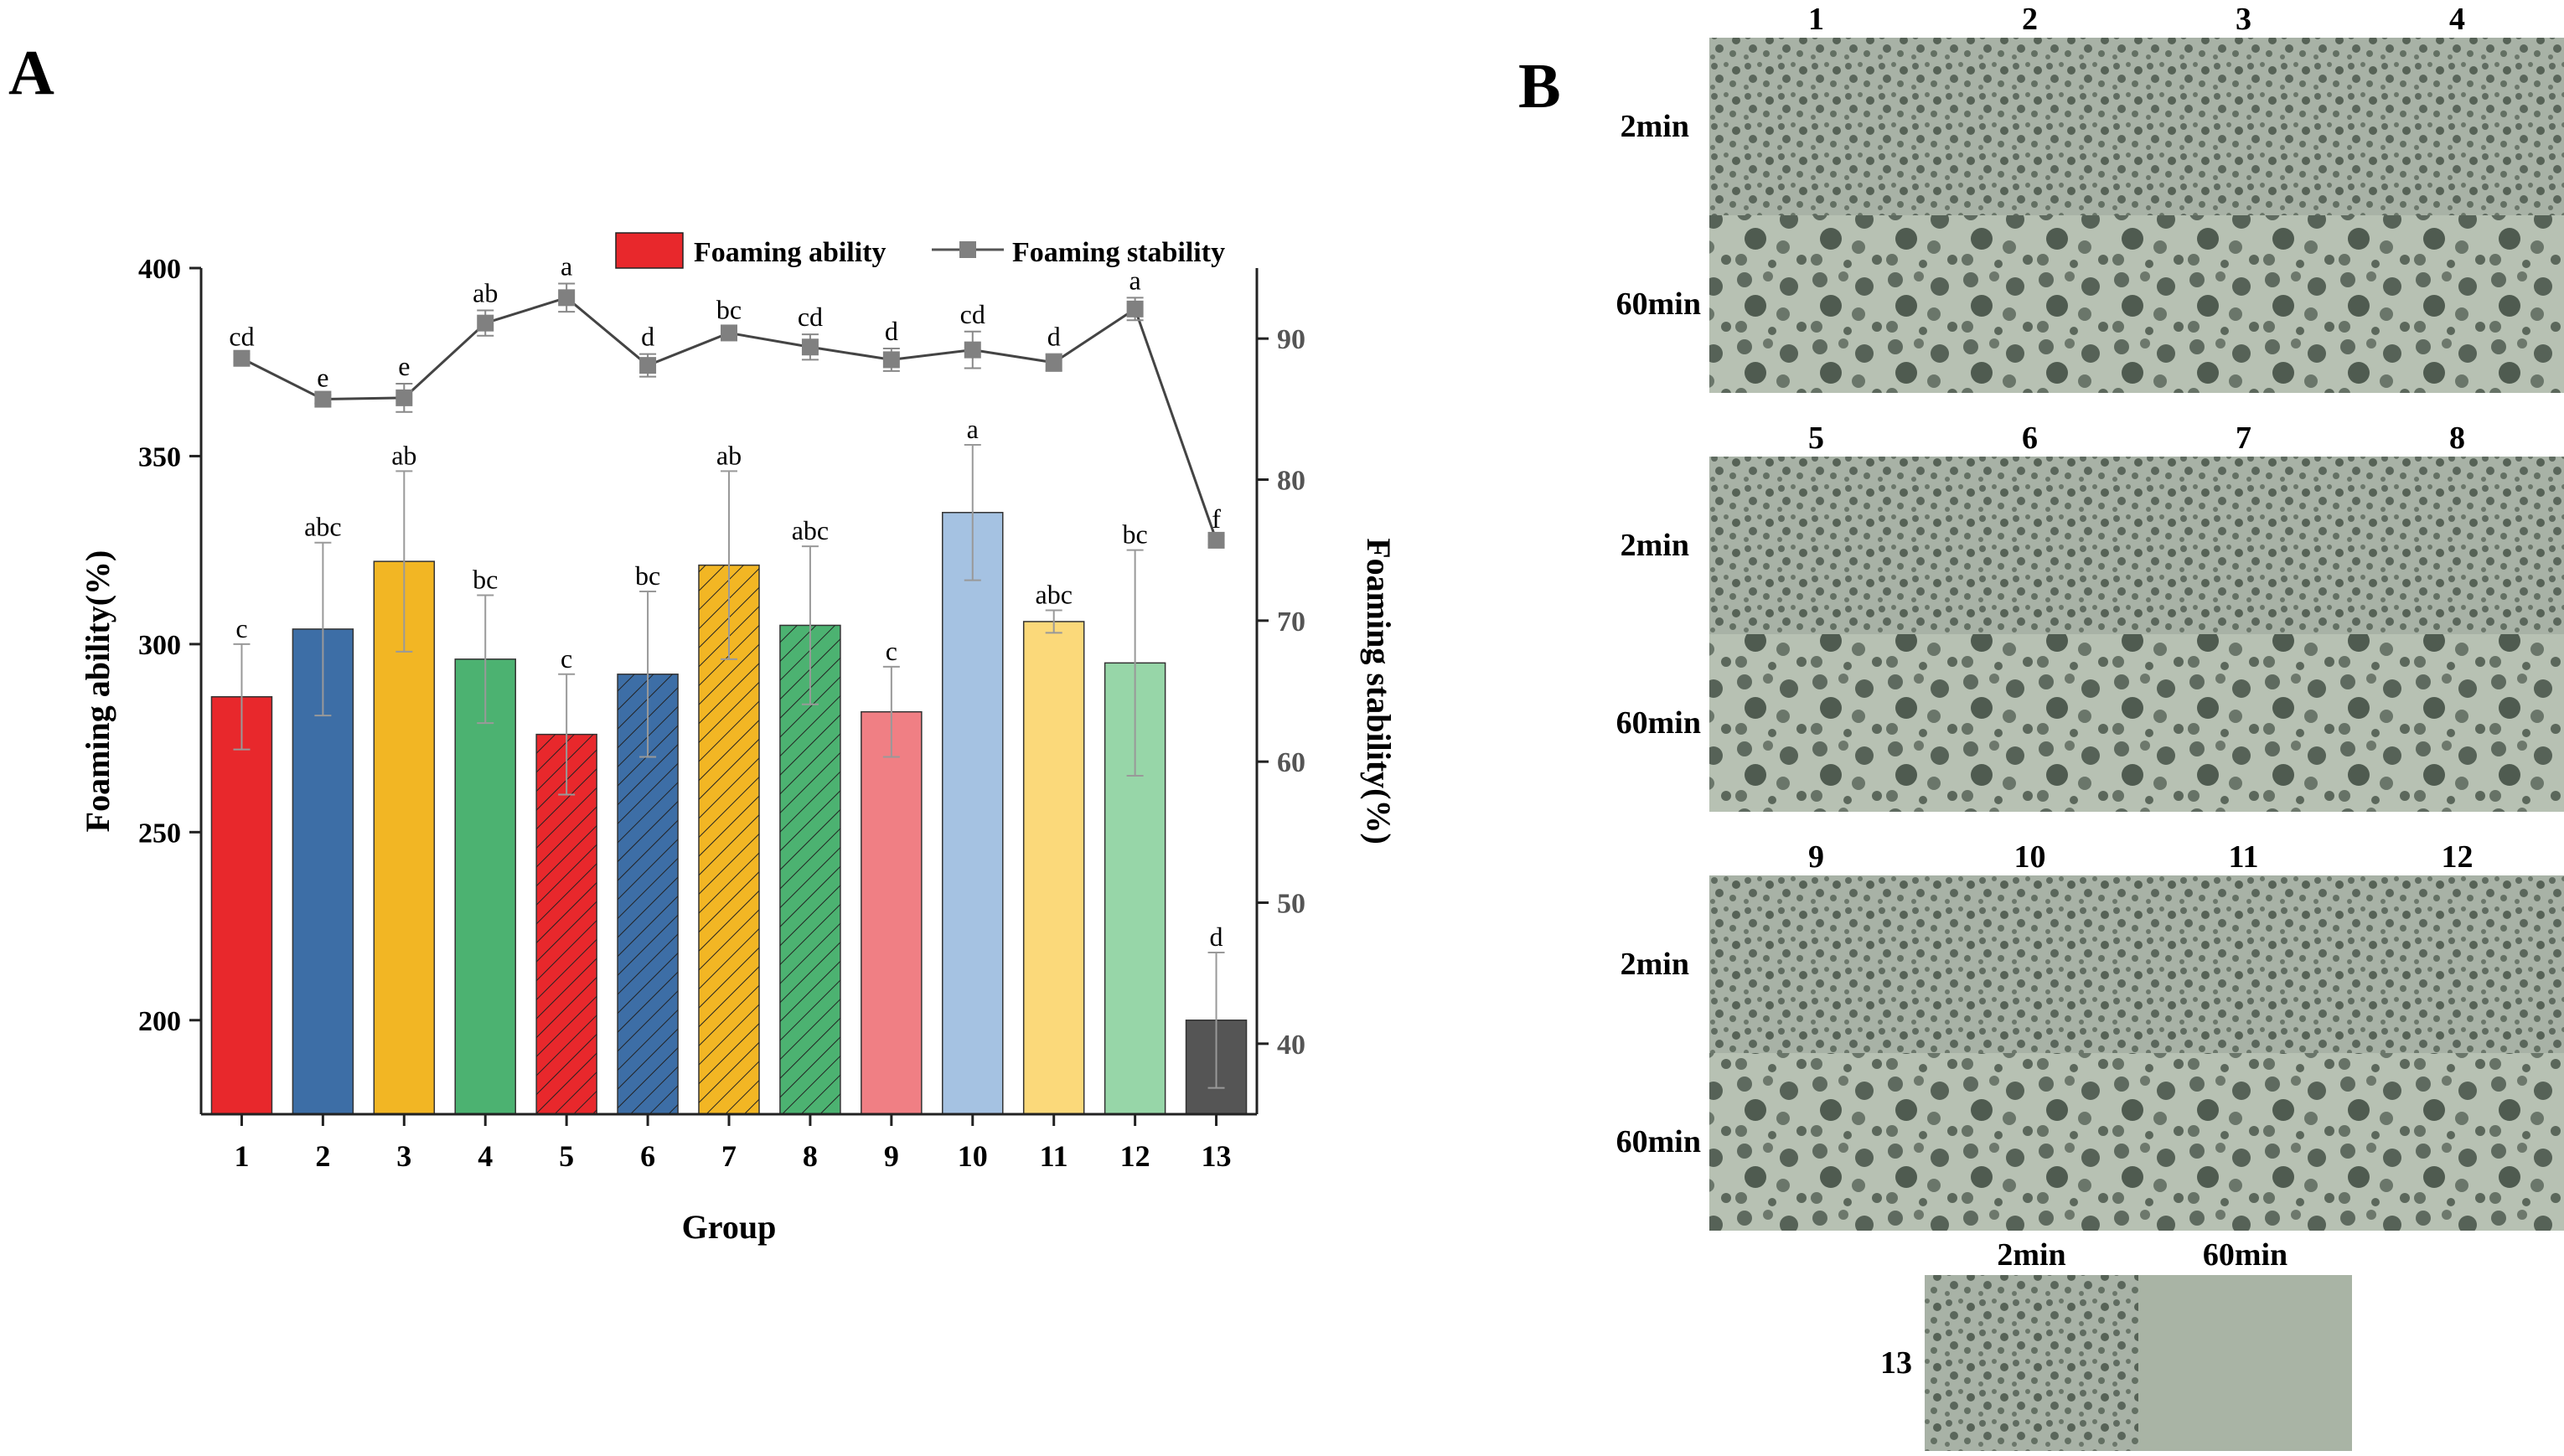 The image size is (2564, 1456). What do you see at coordinates (647, 575) in the screenshot?
I see `bar-letter-group-6: bc` at bounding box center [647, 575].